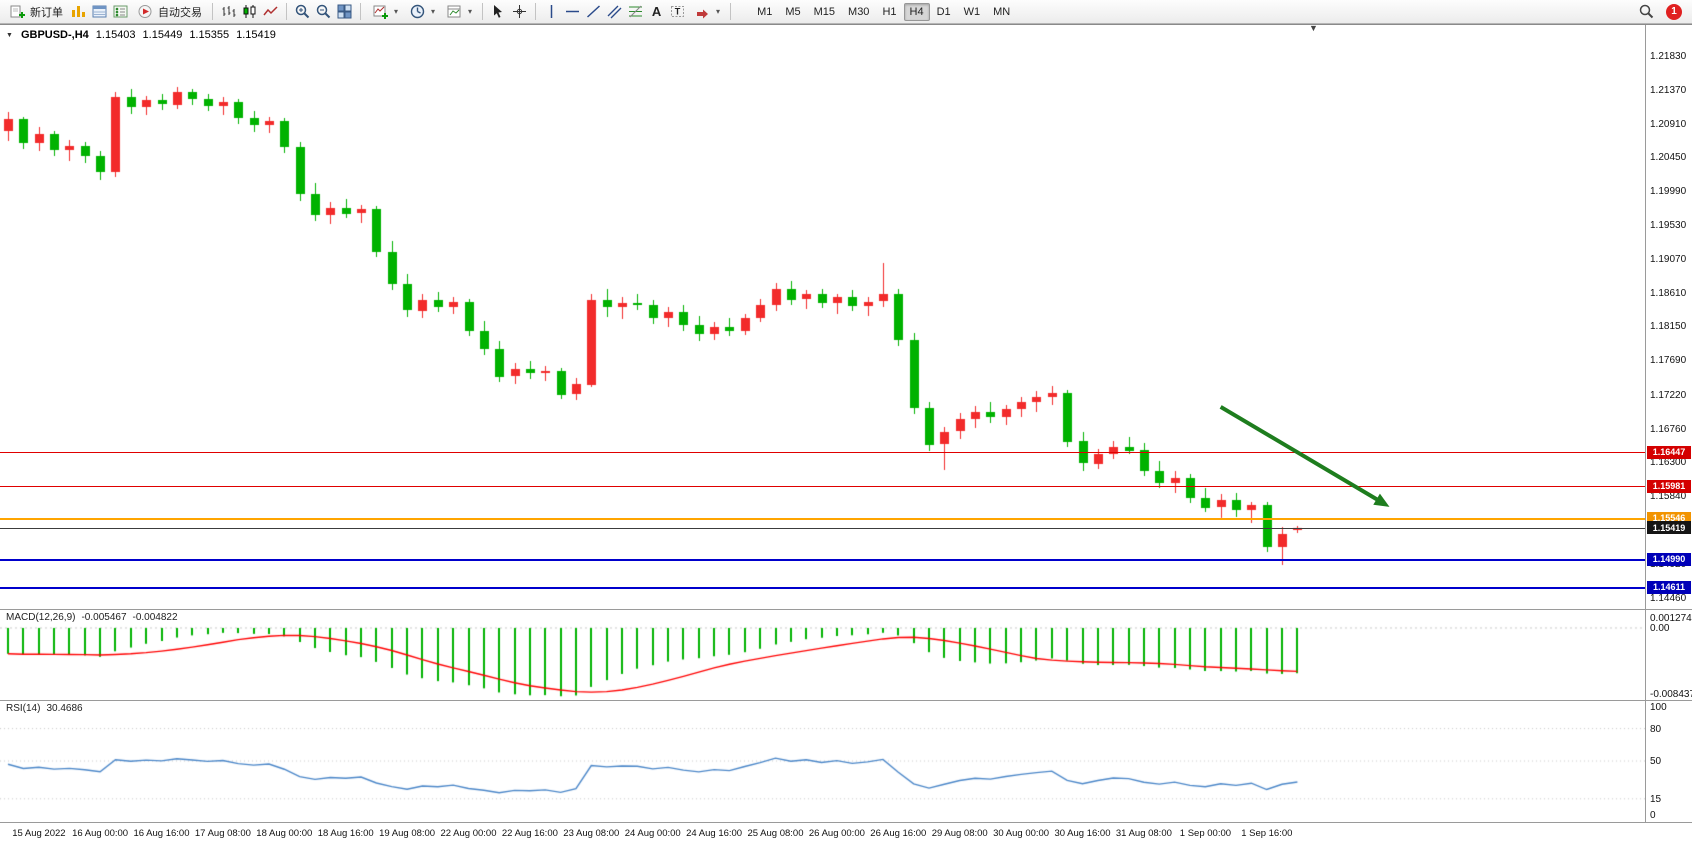 This screenshot has width=1692, height=847. What do you see at coordinates (859, 11) in the screenshot?
I see `timeframe-m30-button: M30` at bounding box center [859, 11].